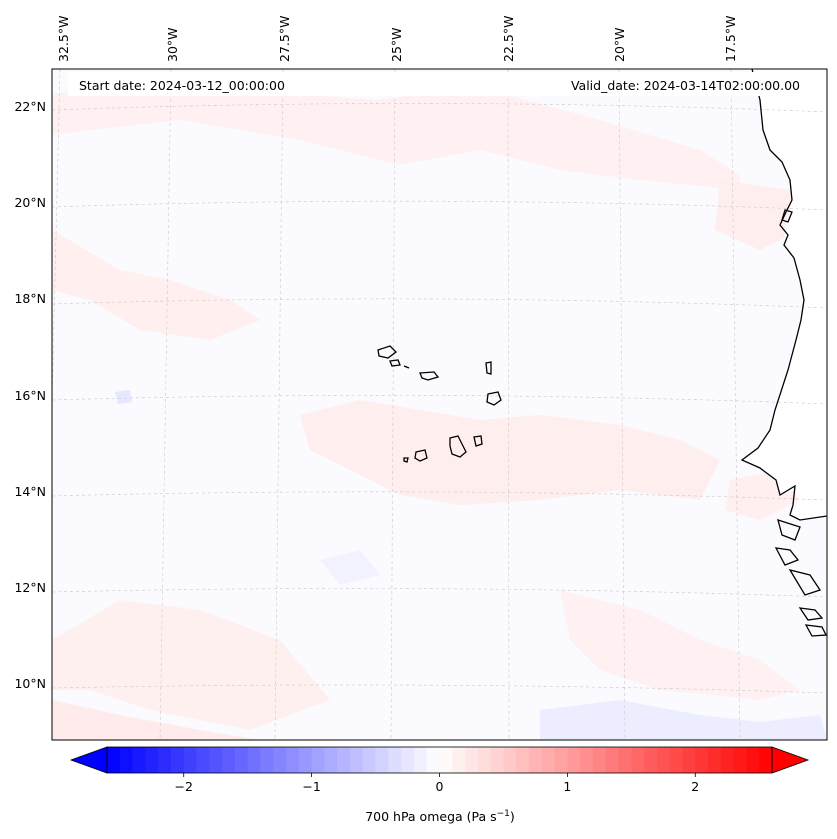 The width and height of the screenshot is (837, 839). I want to click on lat-label: 10°N, so click(30, 683).